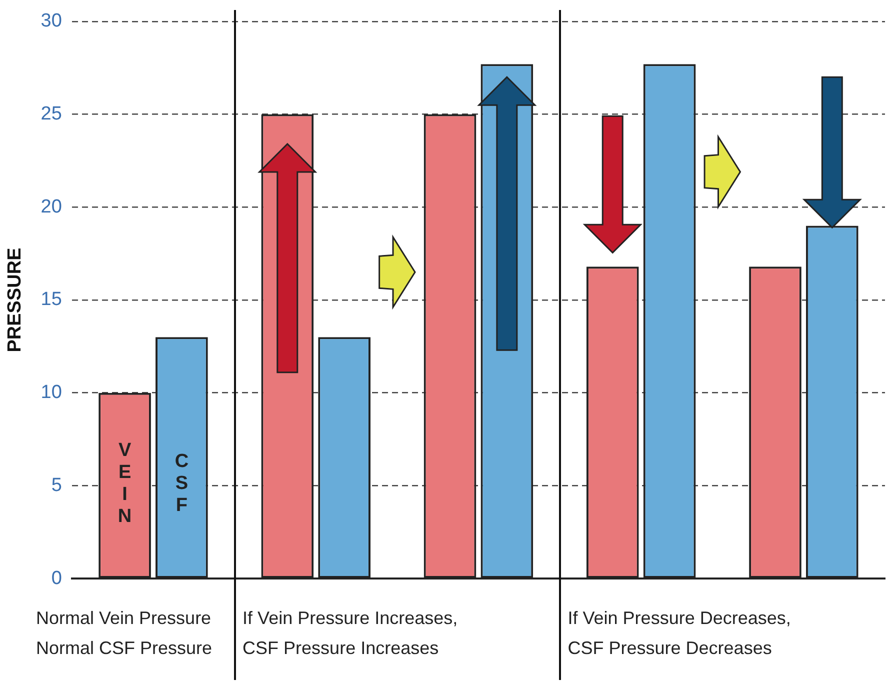  Describe the element at coordinates (56, 485) in the screenshot. I see `y-tick-label: 5` at that location.